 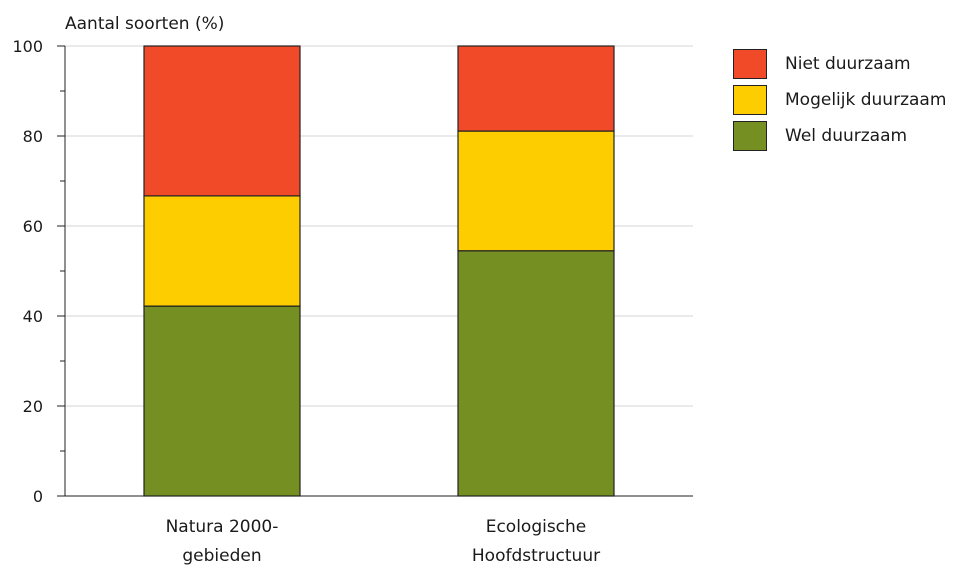 I want to click on y-tick-label: 40, so click(x=33, y=316).